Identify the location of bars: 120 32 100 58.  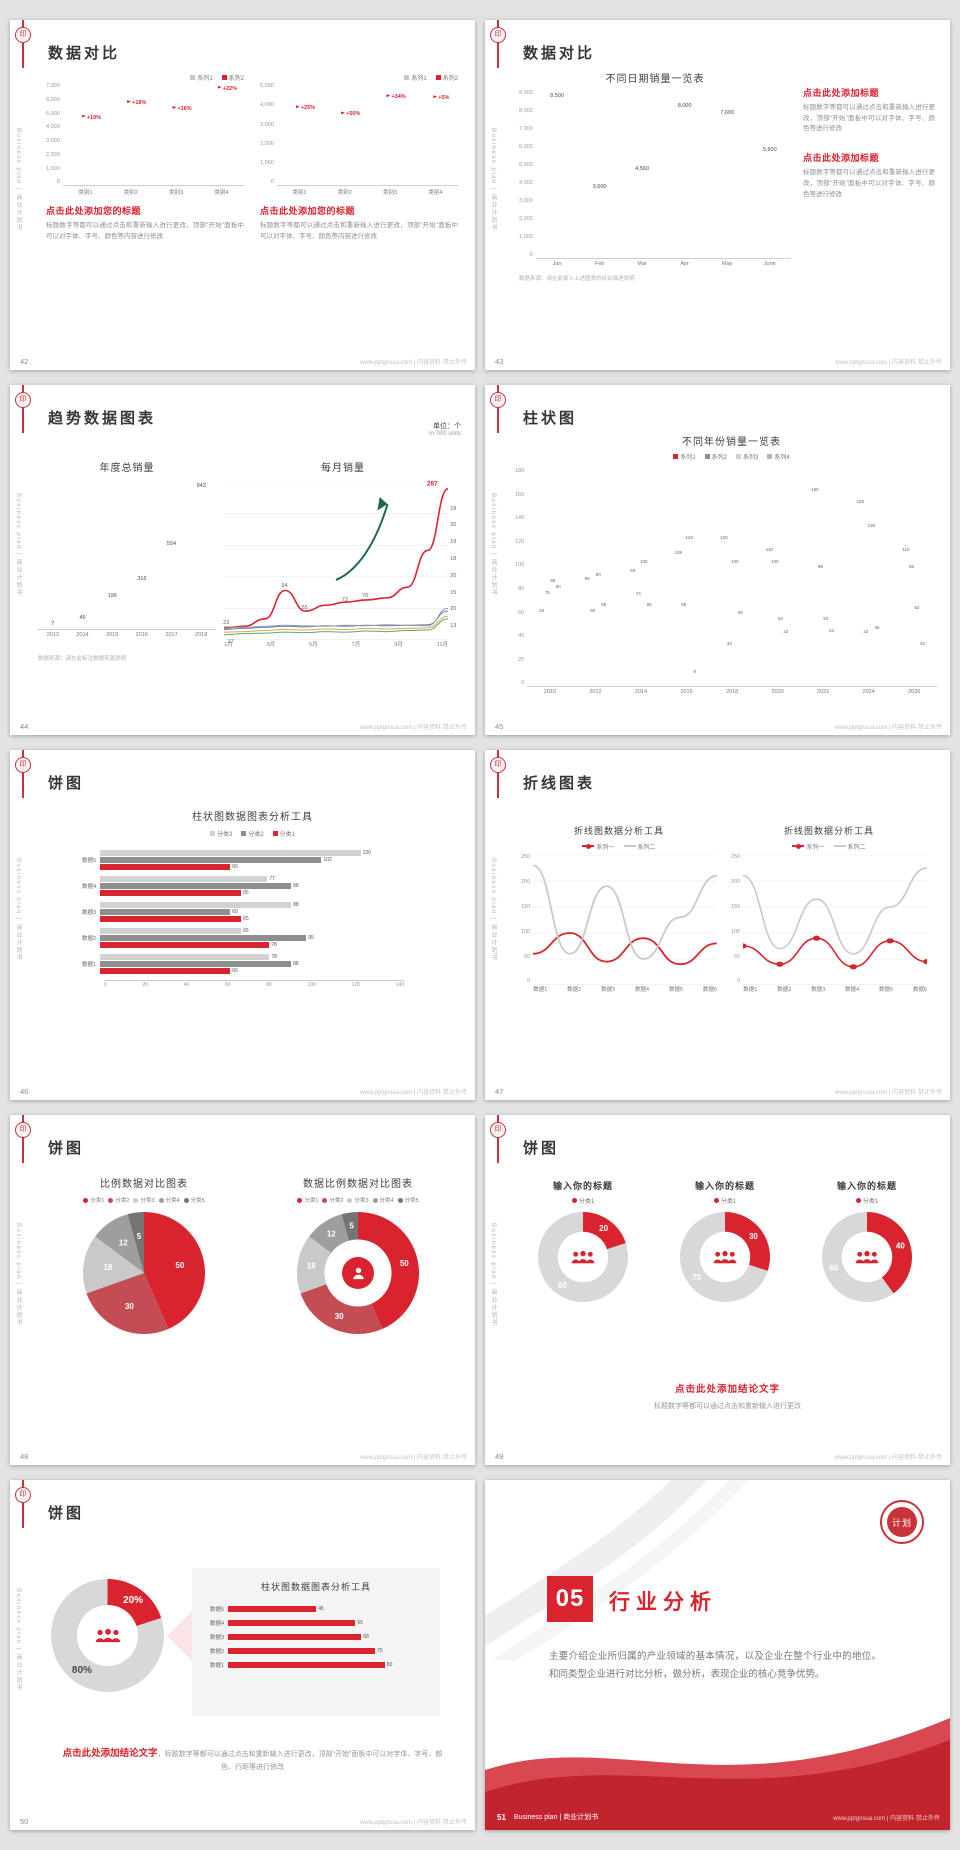
(732, 578).